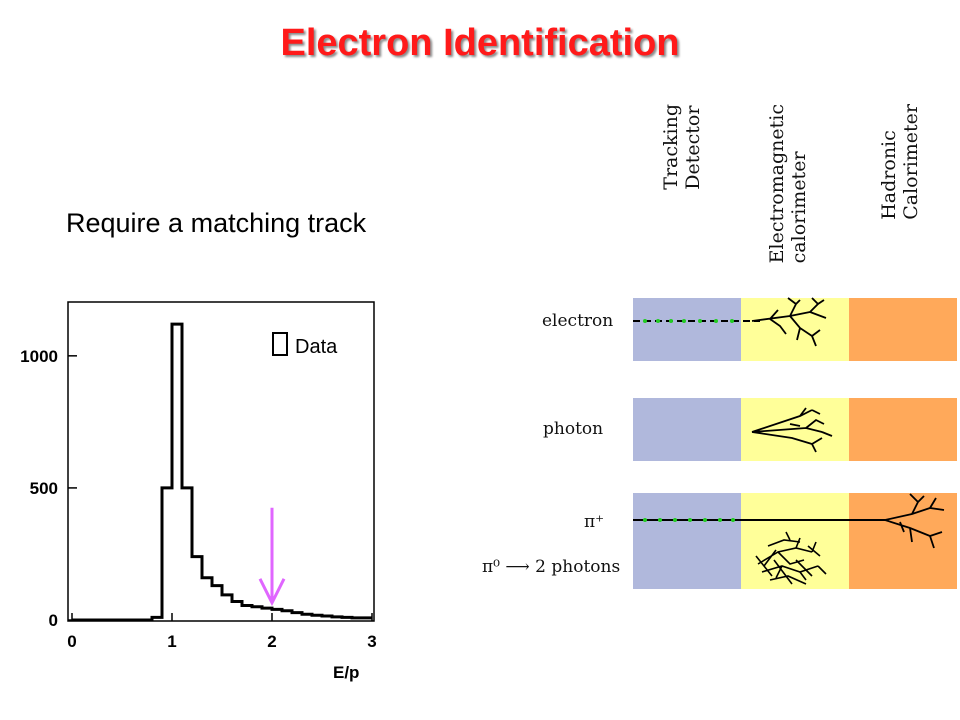  Describe the element at coordinates (53, 620) in the screenshot. I see `y-tick-label: 0` at that location.